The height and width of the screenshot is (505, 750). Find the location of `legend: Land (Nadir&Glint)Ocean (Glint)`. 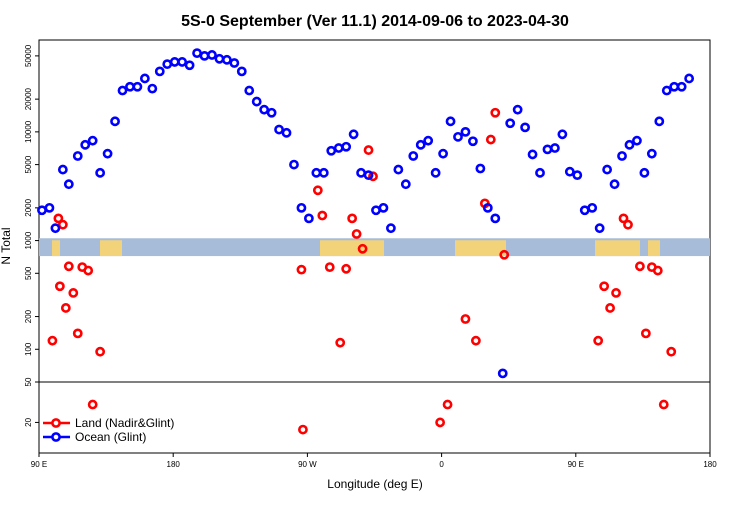

legend: Land (Nadir&Glint)Ocean (Glint) is located at coordinates (108, 430).